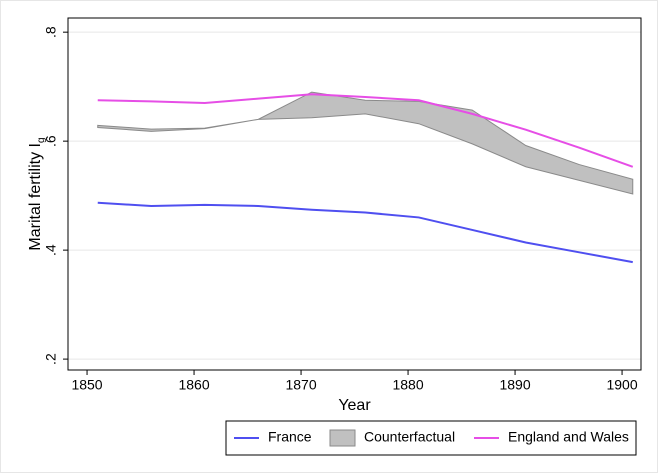 The image size is (658, 473). I want to click on legend-label: Counterfactual, so click(409, 437).